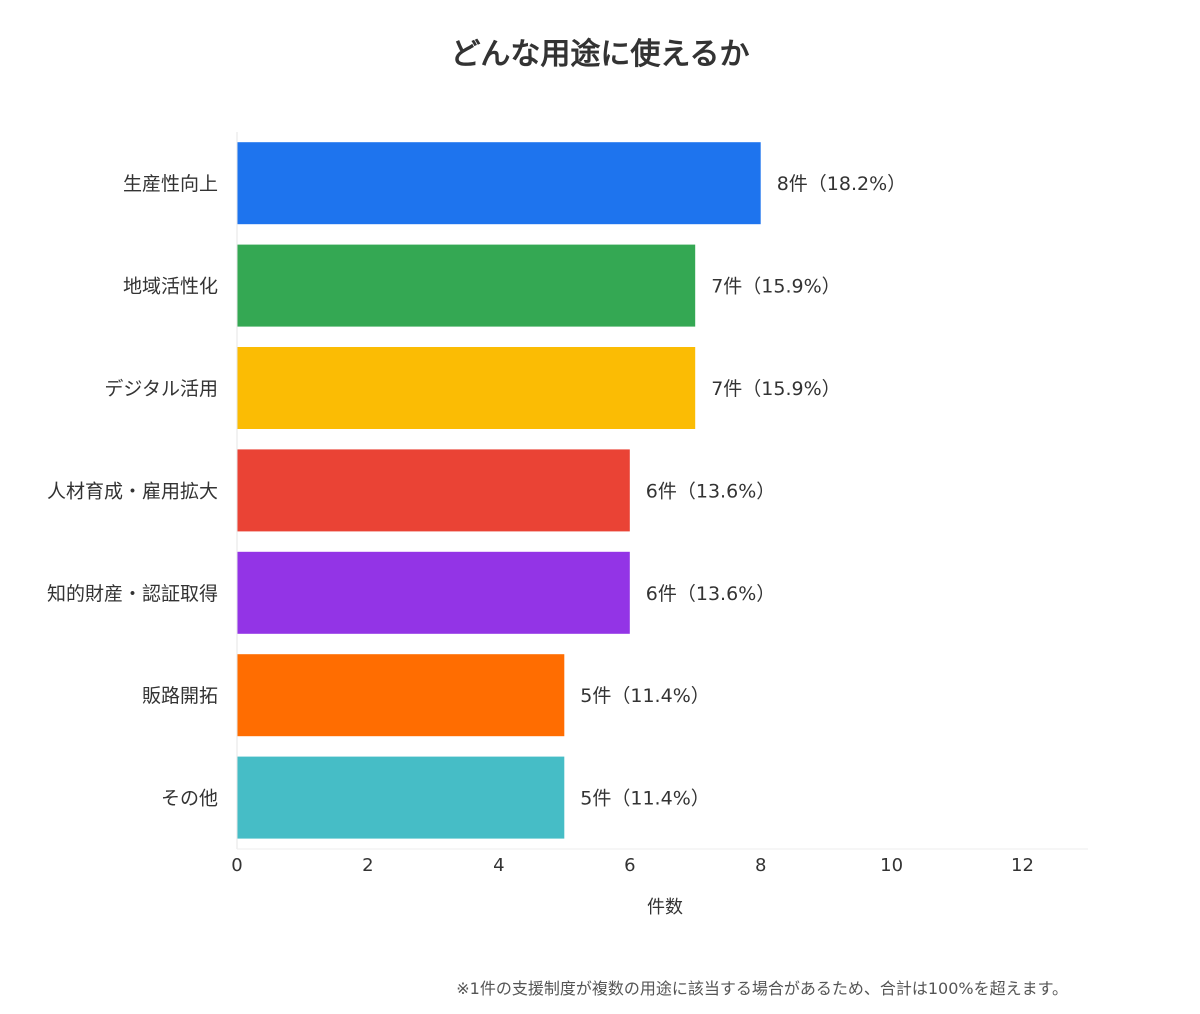 The image size is (1200, 1014). What do you see at coordinates (762, 988) in the screenshot?
I see `footnote: ※1件の支援制度が複数の用途に該当する場合があるため、合計は100%を超えます。` at bounding box center [762, 988].